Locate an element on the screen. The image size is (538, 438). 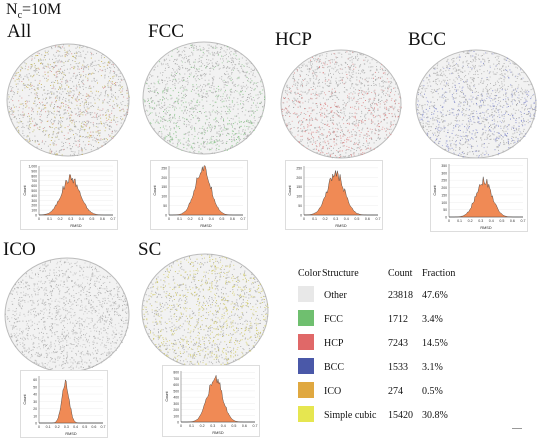
structure-count: 1712 is located at coordinates (398, 319).